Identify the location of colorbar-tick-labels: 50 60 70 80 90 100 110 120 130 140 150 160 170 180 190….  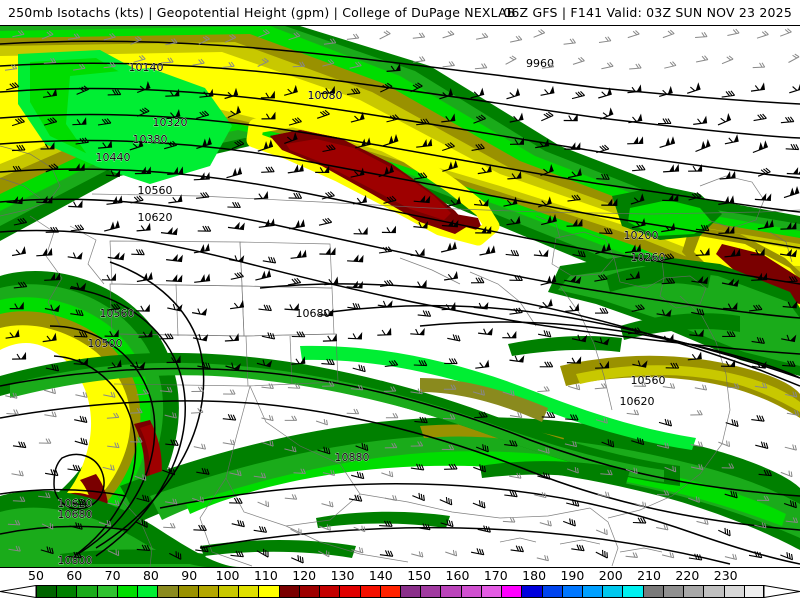
(400, 576).